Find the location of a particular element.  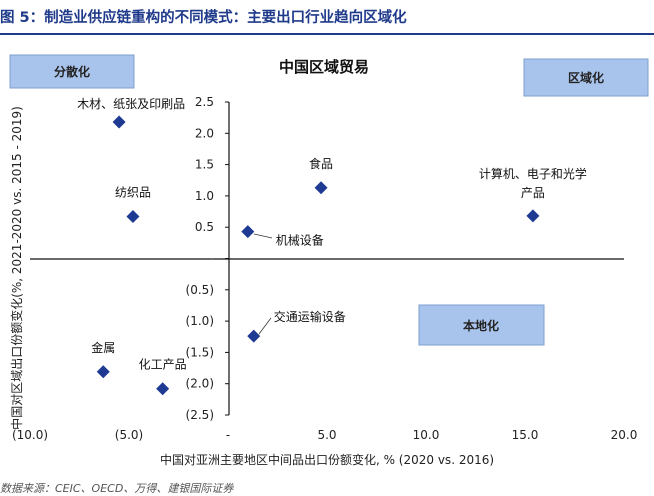

figure-title: 图 5：制造业供应链重构的不同模式：主要出口行业趋向区域化 is located at coordinates (203, 18).